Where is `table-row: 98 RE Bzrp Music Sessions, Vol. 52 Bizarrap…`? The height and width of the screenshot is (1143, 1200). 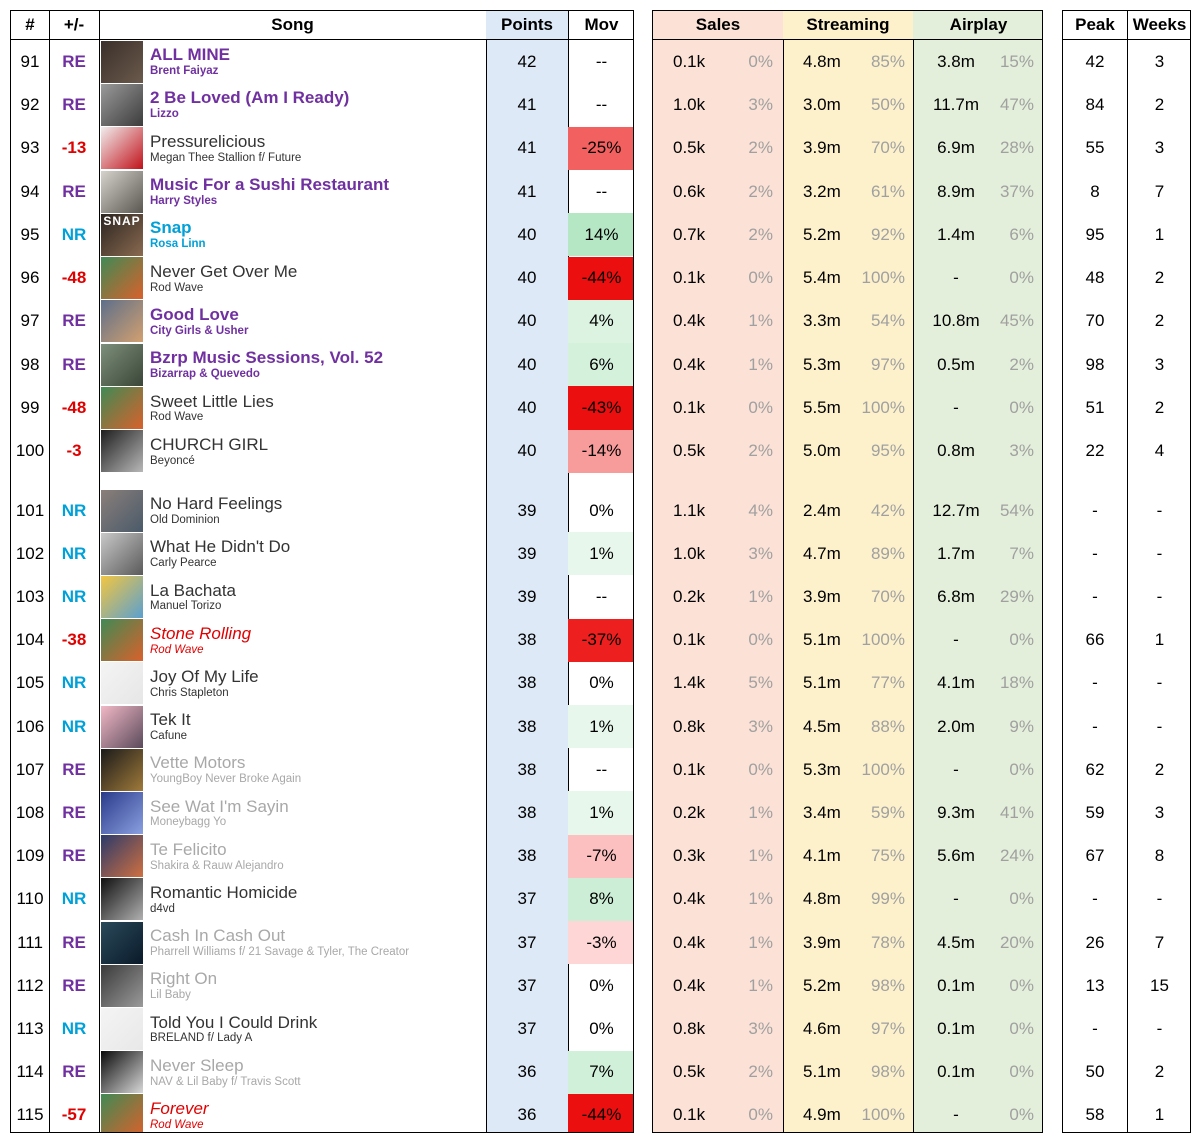
table-row: 98 RE Bzrp Music Sessions, Vol. 52 Bizarrap… is located at coordinates (322, 365).